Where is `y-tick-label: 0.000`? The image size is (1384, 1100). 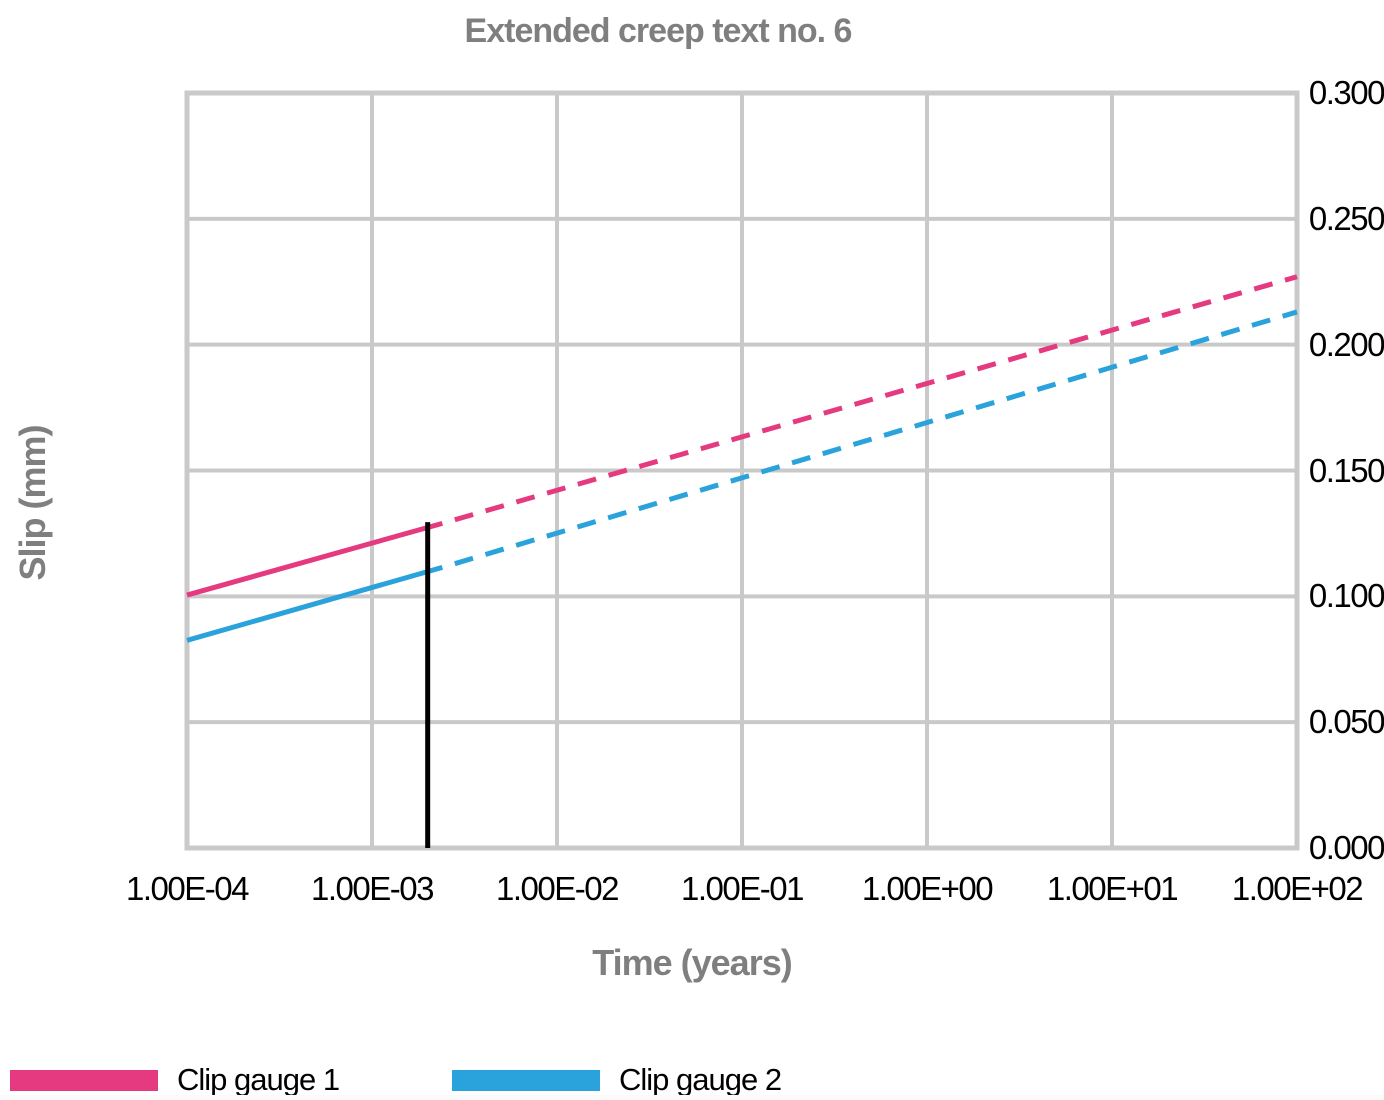 y-tick-label: 0.000 is located at coordinates (1346, 847).